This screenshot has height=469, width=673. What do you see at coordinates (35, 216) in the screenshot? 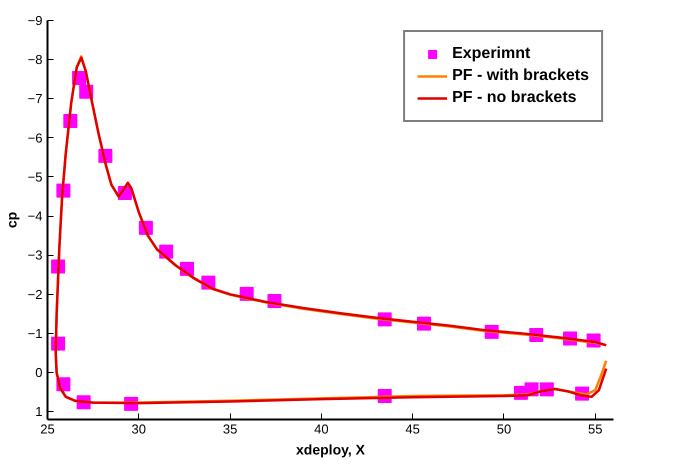
I see `y-tick-label: −4` at bounding box center [35, 216].